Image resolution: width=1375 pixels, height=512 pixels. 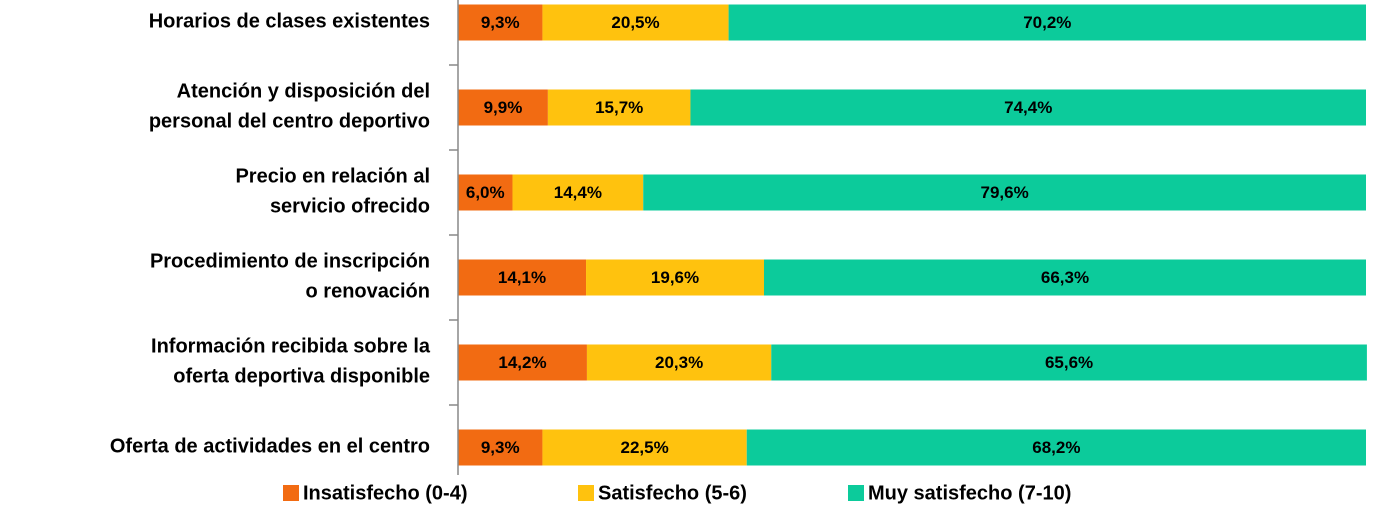 I want to click on value-label: 66,3%, so click(x=1065, y=277).